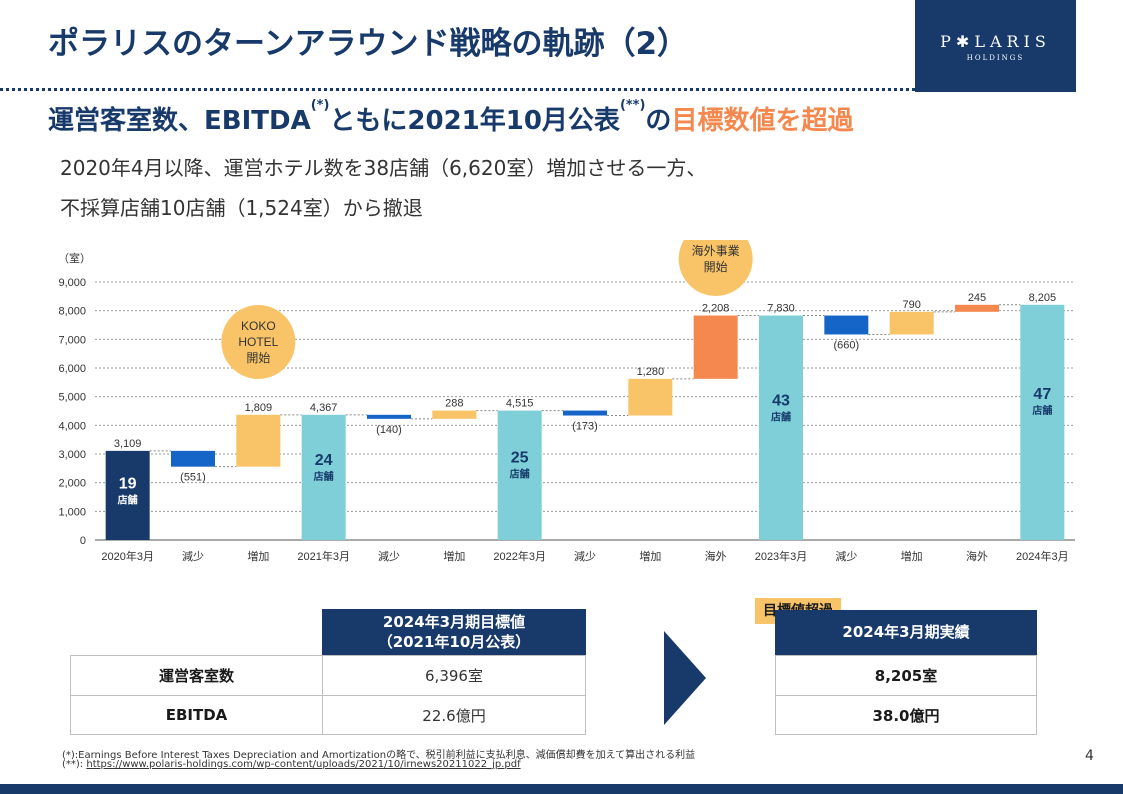 Image resolution: width=1123 pixels, height=794 pixels. What do you see at coordinates (128, 483) in the screenshot?
I see `store-count: 19` at bounding box center [128, 483].